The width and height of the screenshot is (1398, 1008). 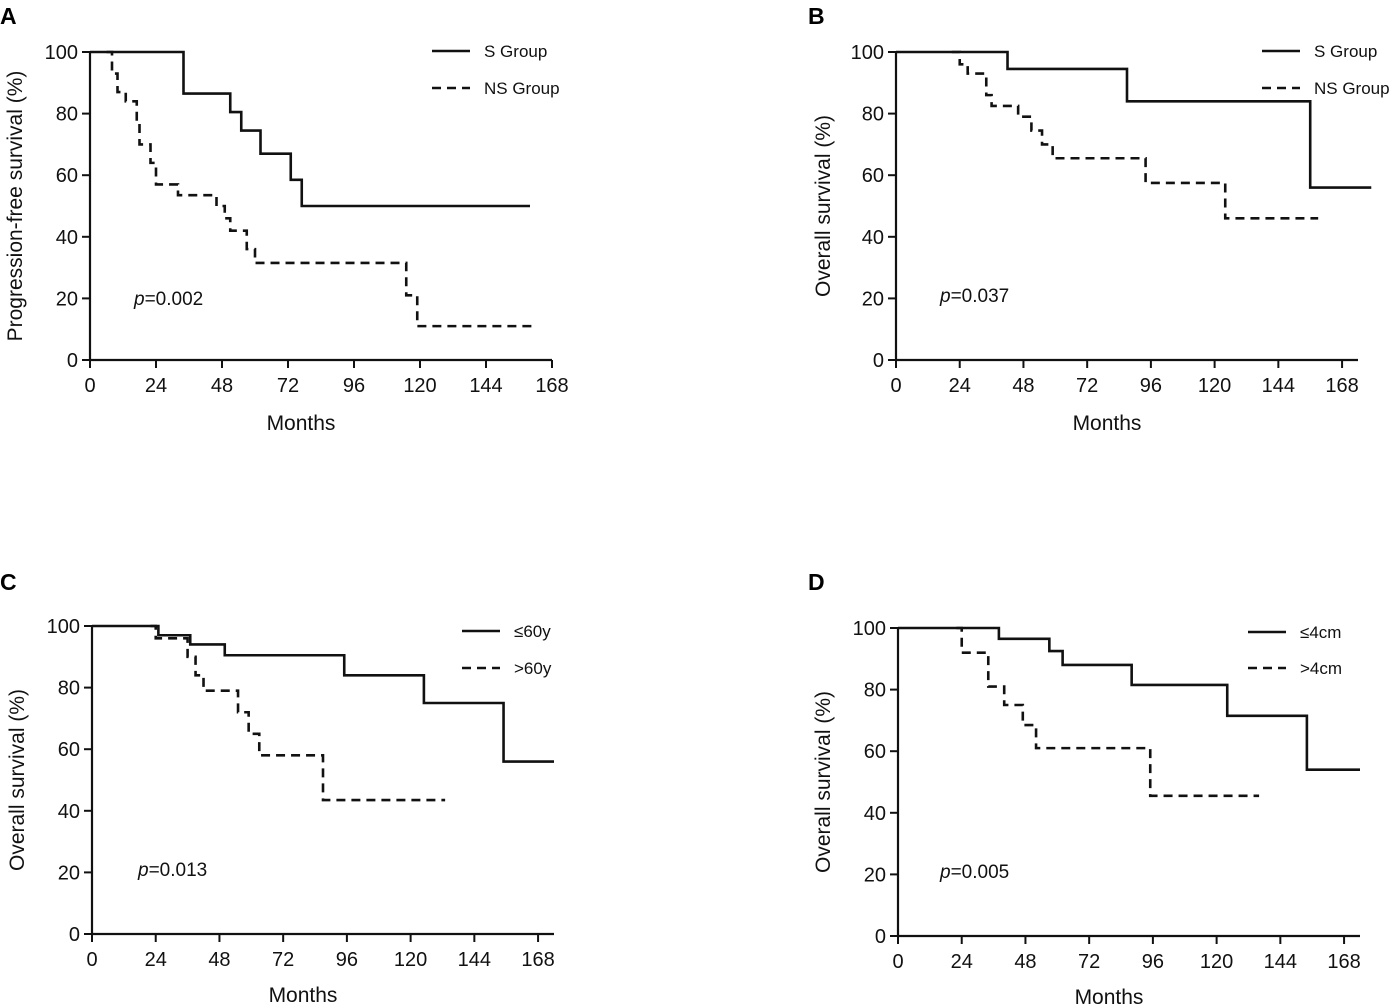 I want to click on p-value-number: =0.005, so click(x=980, y=872).